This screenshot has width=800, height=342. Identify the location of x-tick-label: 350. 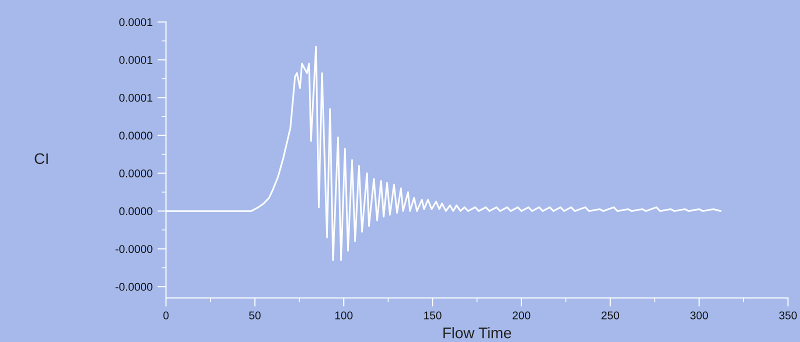
(788, 315).